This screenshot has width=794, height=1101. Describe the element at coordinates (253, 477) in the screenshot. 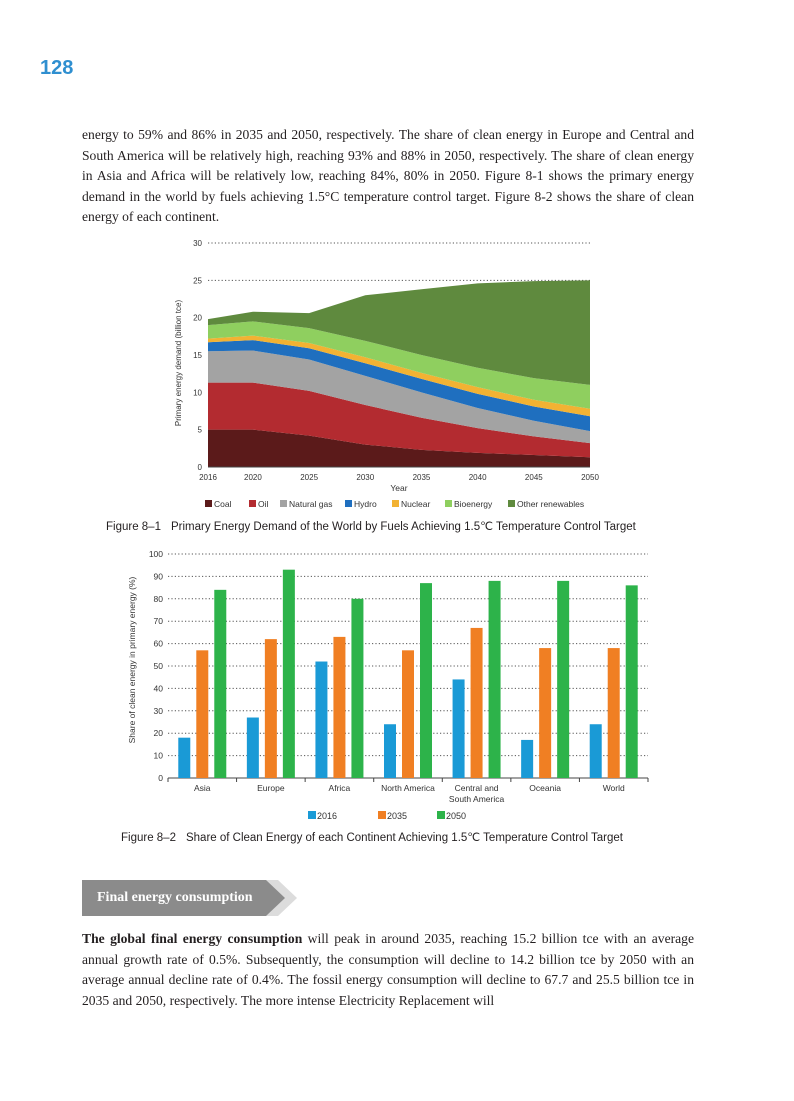

I see `x-tick-label: 2020` at that location.